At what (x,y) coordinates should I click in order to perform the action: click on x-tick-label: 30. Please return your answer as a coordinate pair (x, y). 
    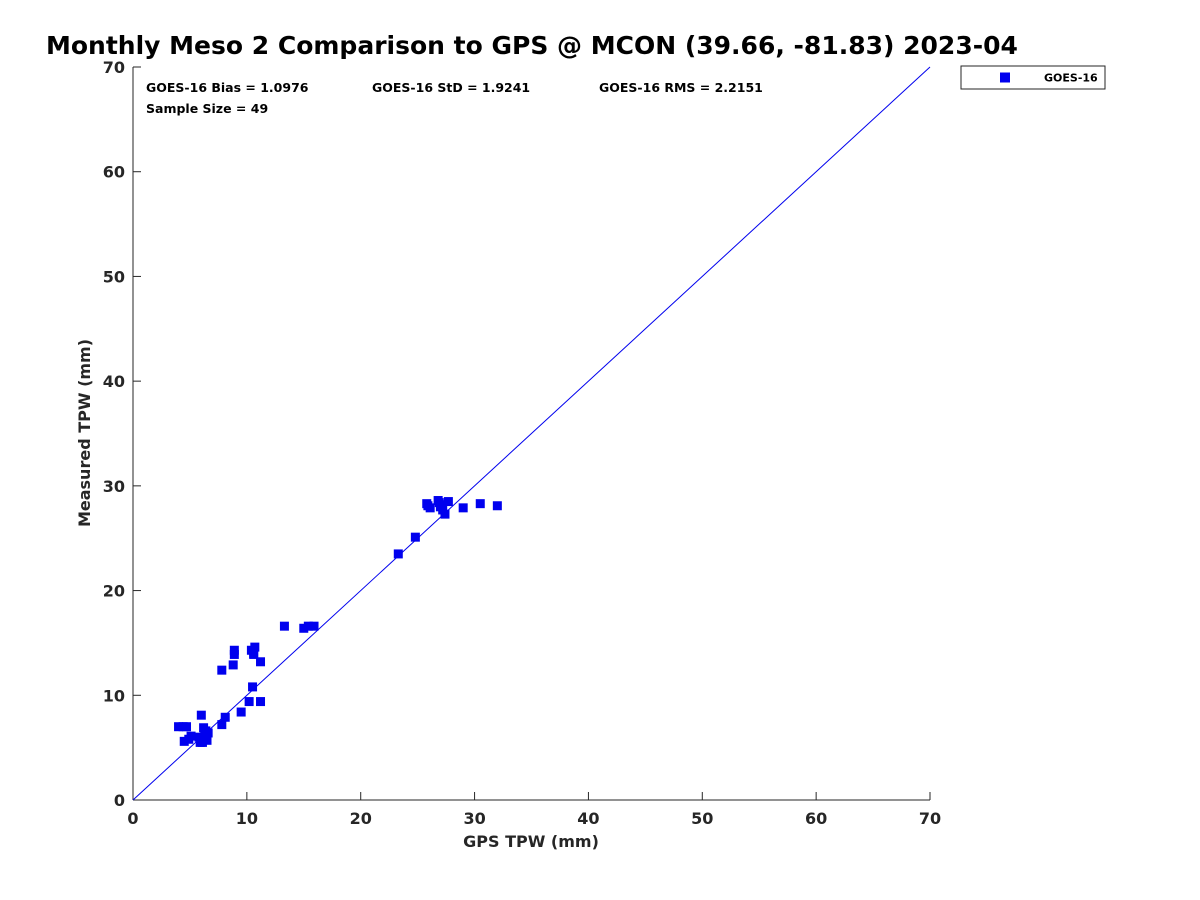
    Looking at the image, I should click on (474, 818).